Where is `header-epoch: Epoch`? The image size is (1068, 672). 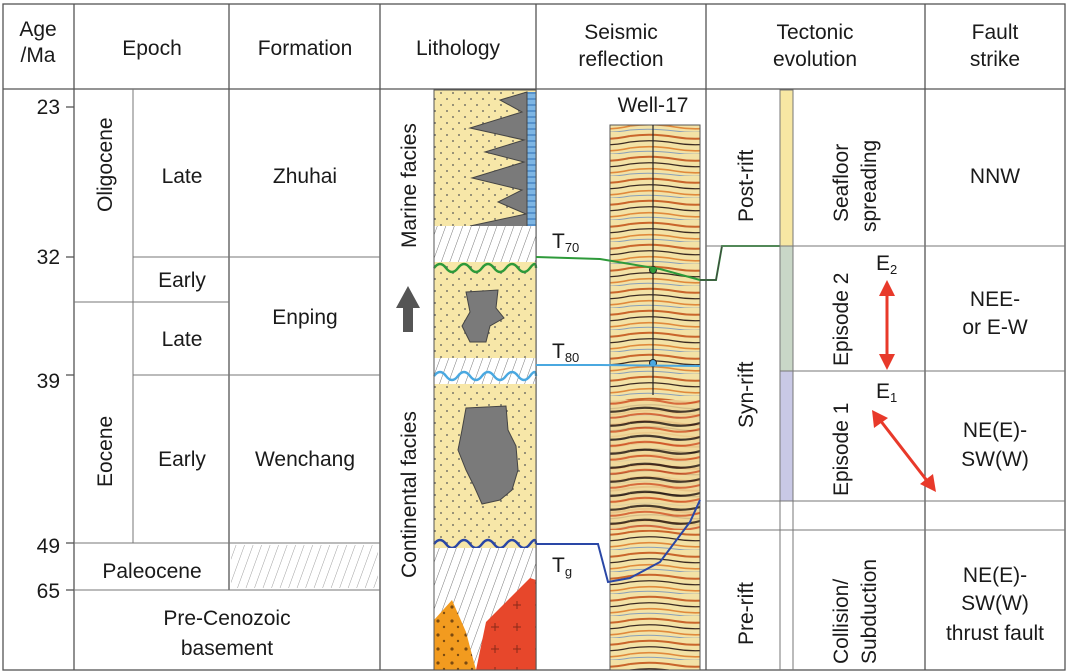 header-epoch: Epoch is located at coordinates (152, 48).